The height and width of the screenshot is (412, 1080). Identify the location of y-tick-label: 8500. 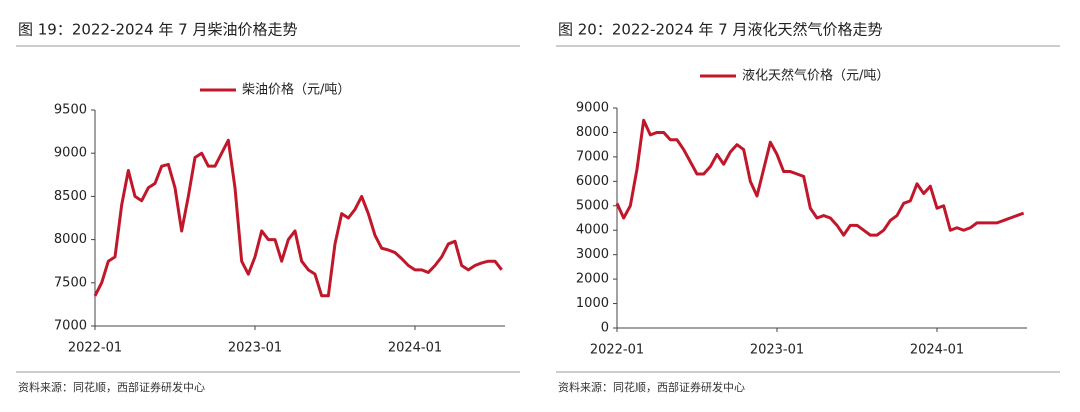
(70, 196).